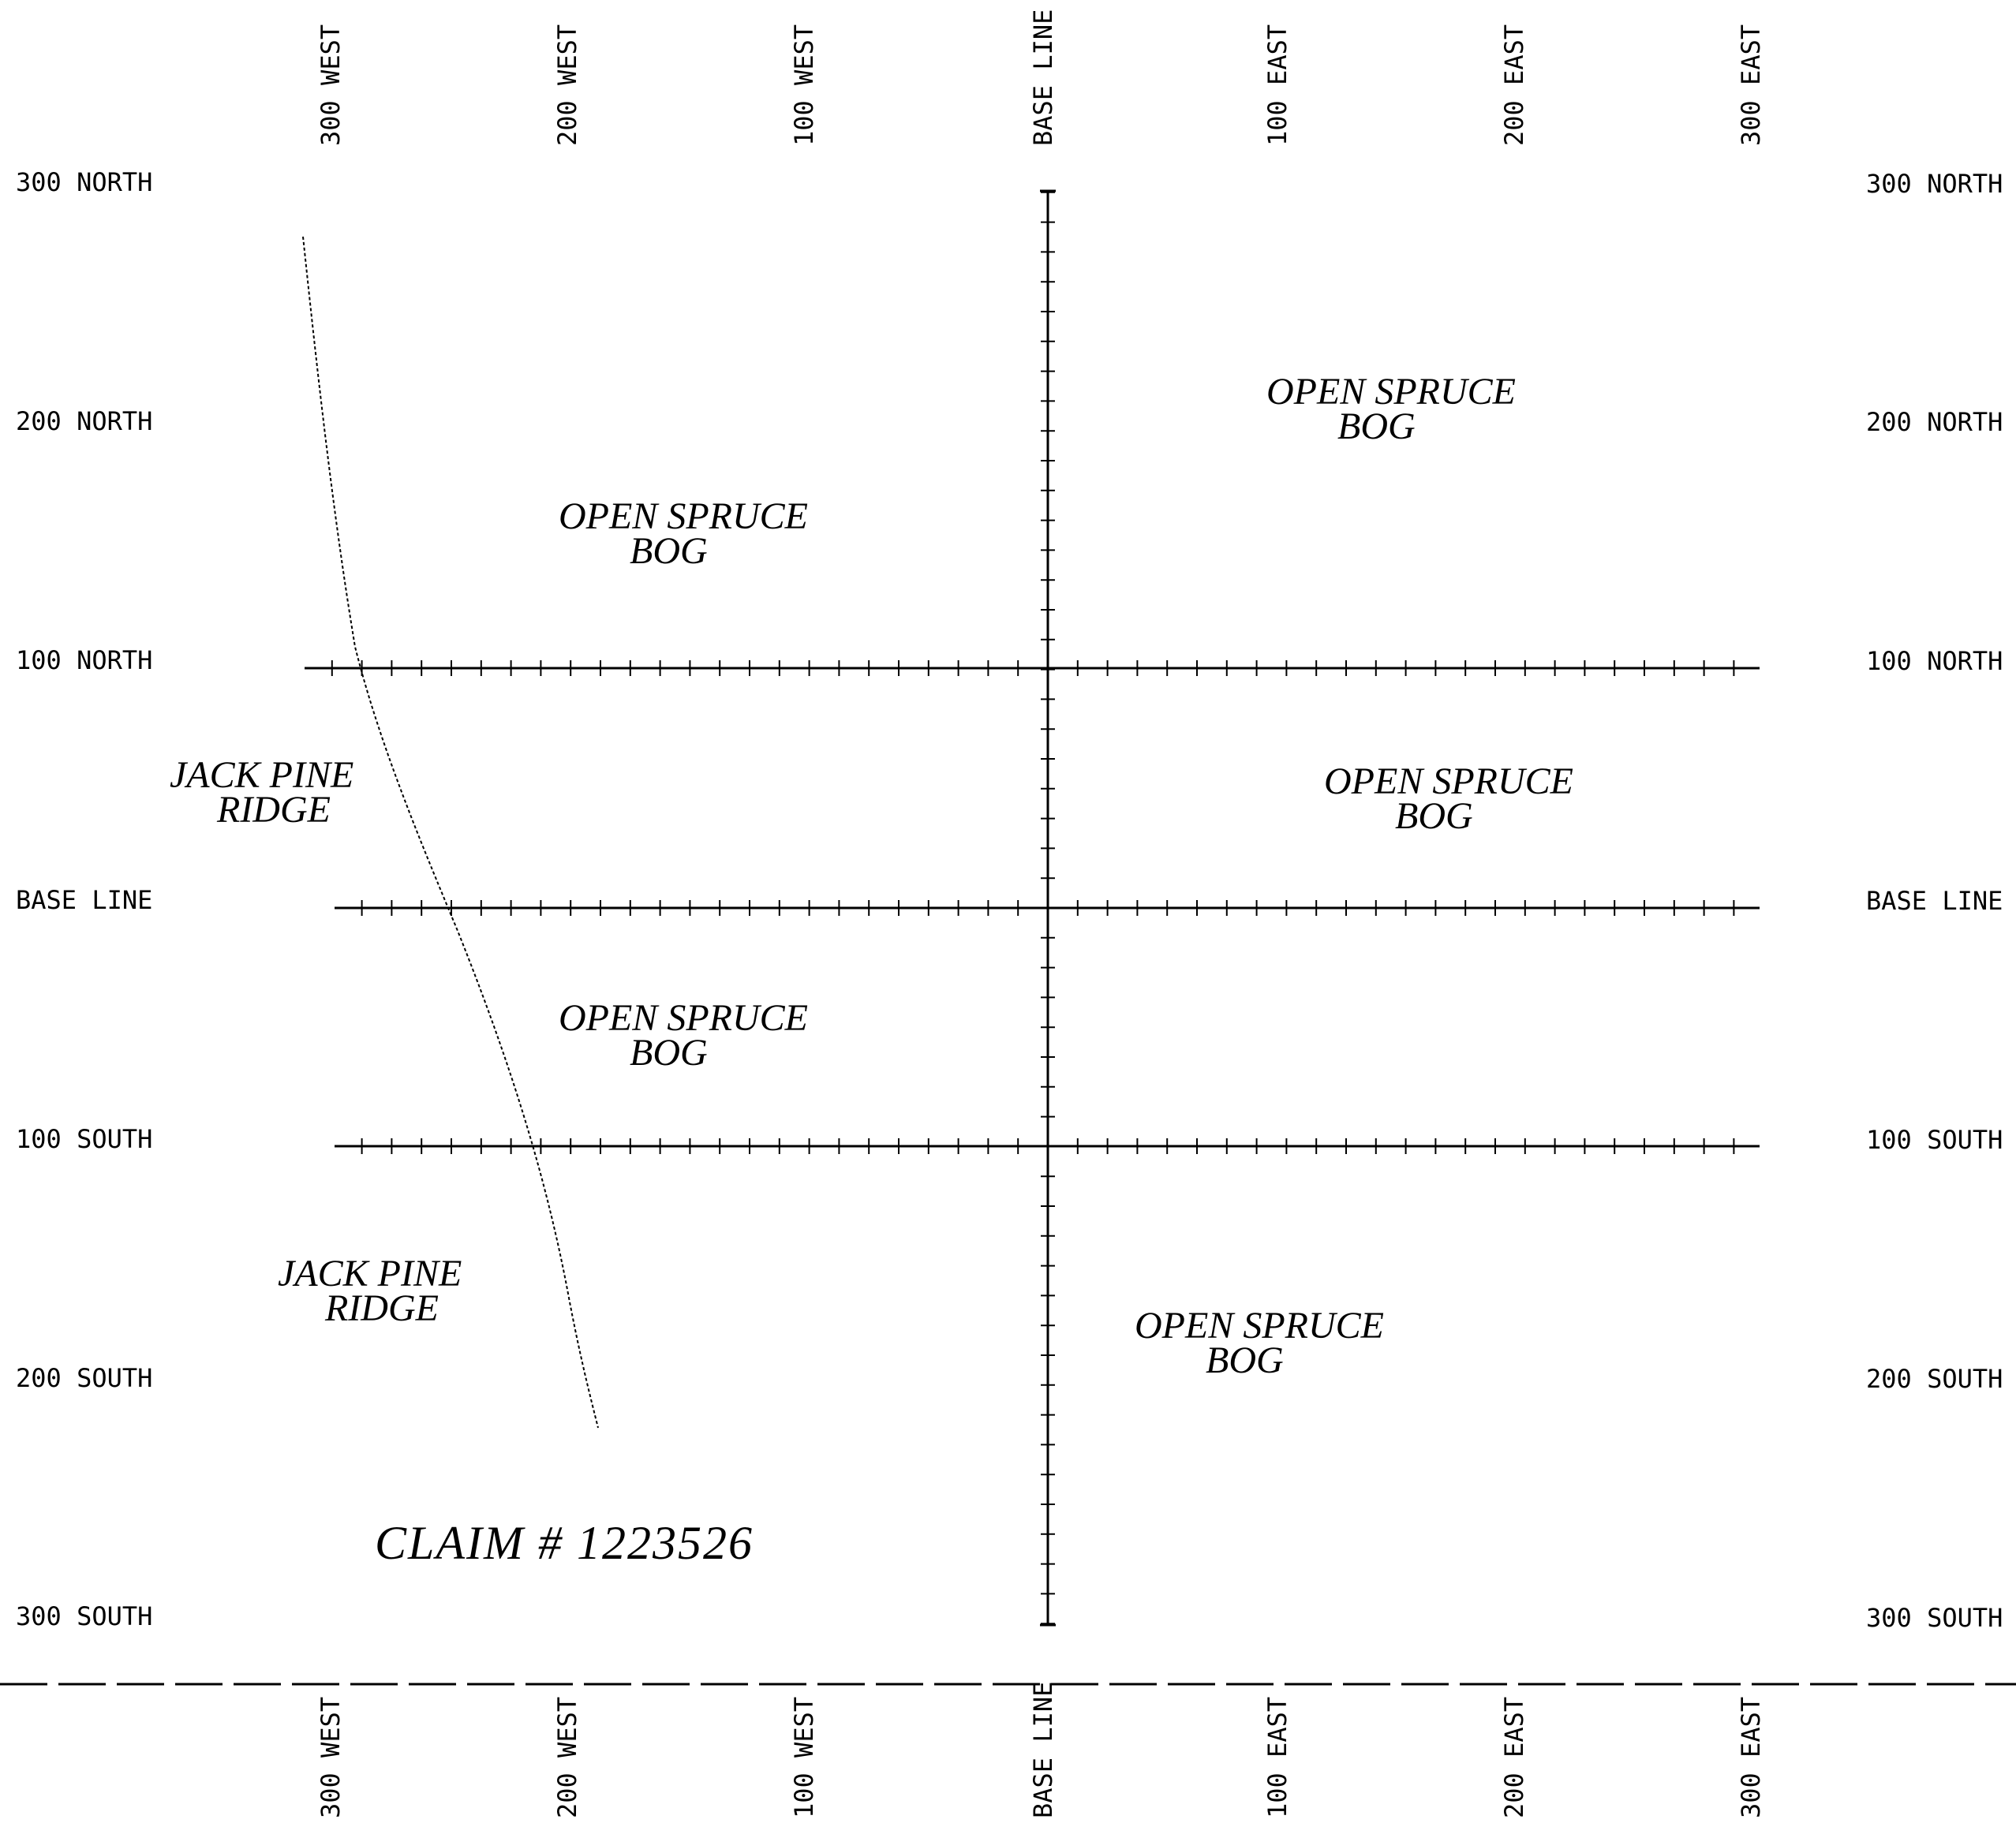  Describe the element at coordinates (1751, 1757) in the screenshot. I see `col-label-300-east-bottom: 300 EAST` at that location.